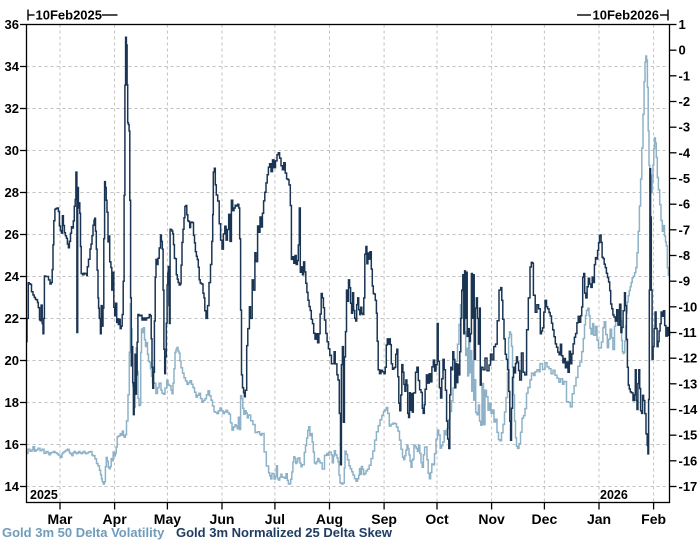 The width and height of the screenshot is (700, 550). Describe the element at coordinates (12, 66) in the screenshot. I see `svg-text: 34` at that location.